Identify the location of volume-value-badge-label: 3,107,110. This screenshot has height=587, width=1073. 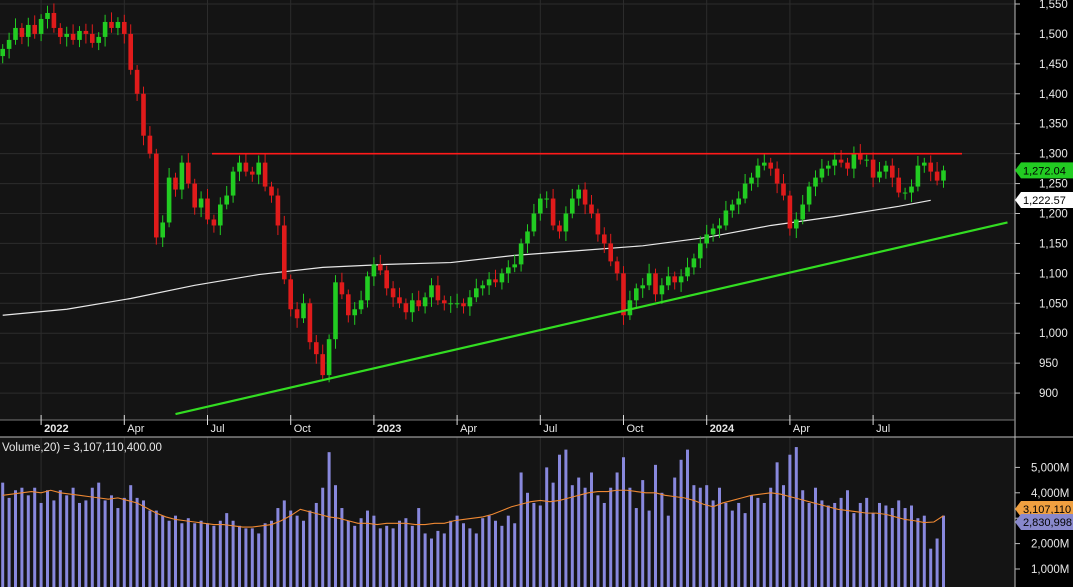
(1047, 510).